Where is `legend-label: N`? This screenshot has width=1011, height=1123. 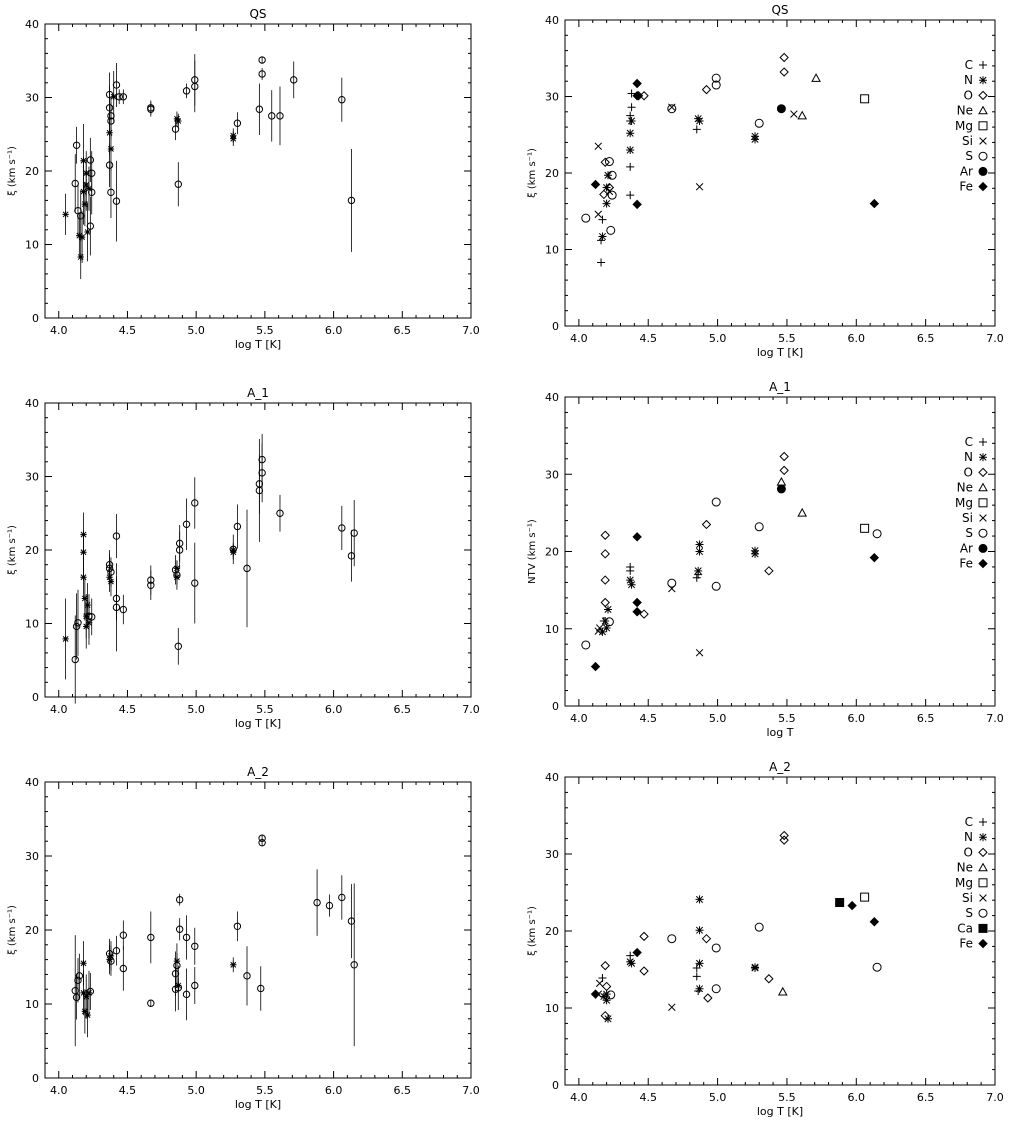
legend-label: N is located at coordinates (968, 80).